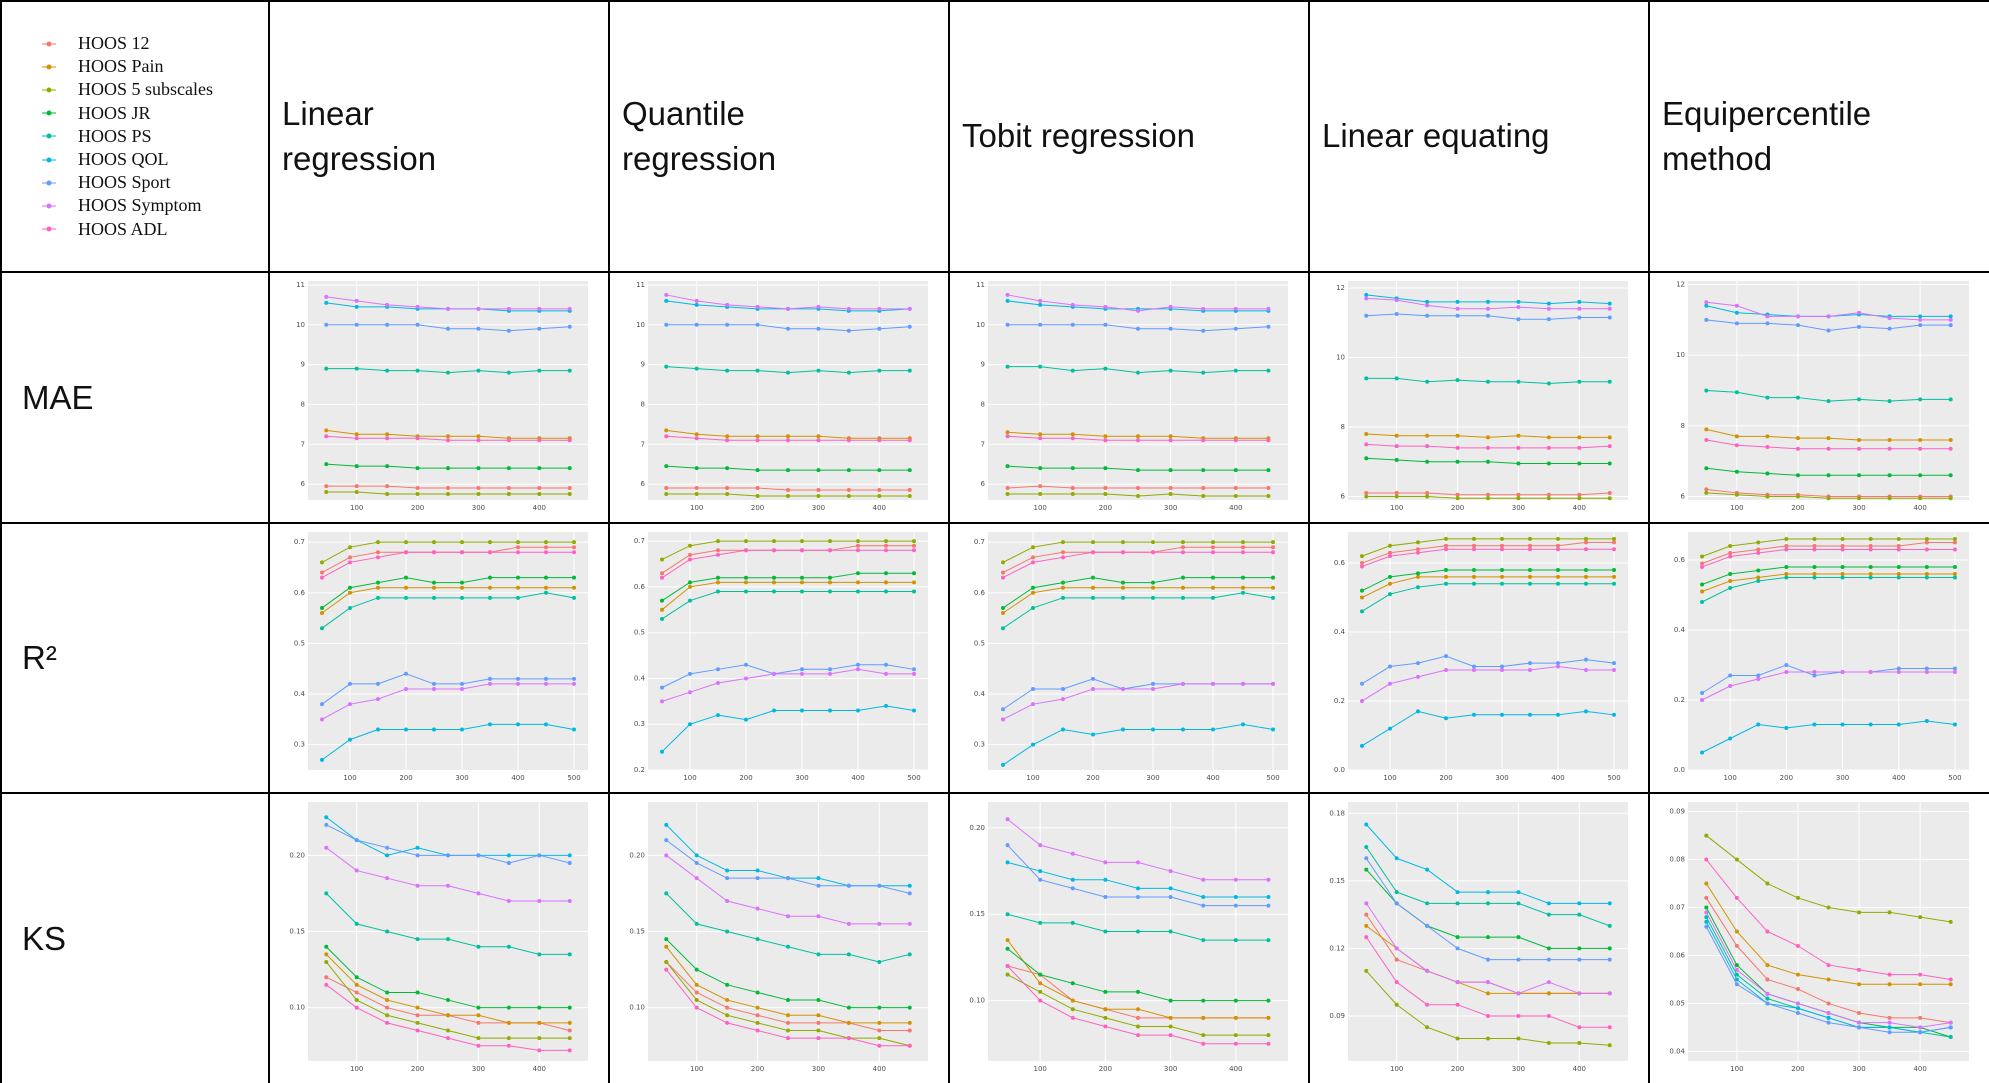 This screenshot has height=1083, width=1989. Describe the element at coordinates (49, 160) in the screenshot. I see `legend-key` at that location.